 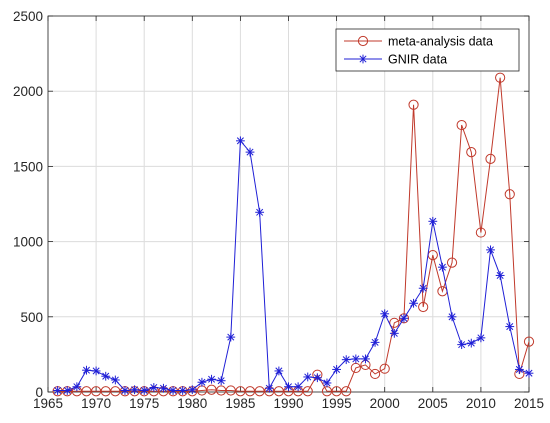 I want to click on legend-label: meta-analysis data, so click(x=440, y=42).